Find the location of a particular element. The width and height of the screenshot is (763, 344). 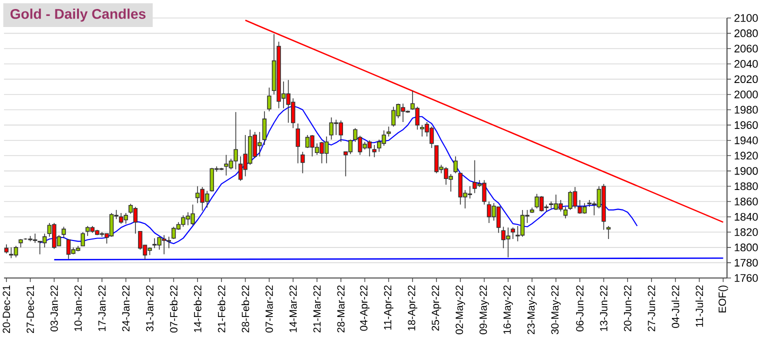

x-tick-label: 21-Mar-22 is located at coordinates (317, 308).